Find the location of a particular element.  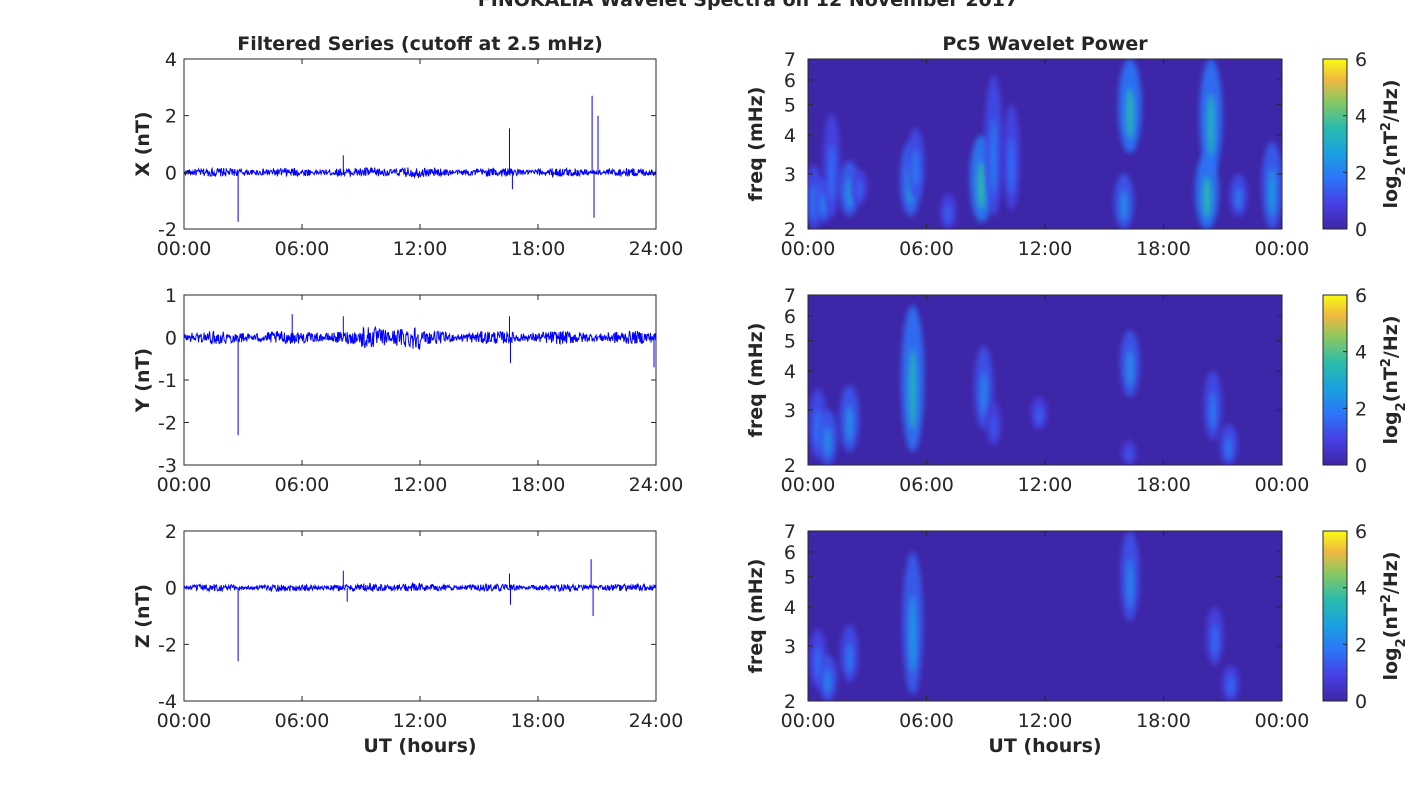

y-tick-label: -1 is located at coordinates (167, 381).